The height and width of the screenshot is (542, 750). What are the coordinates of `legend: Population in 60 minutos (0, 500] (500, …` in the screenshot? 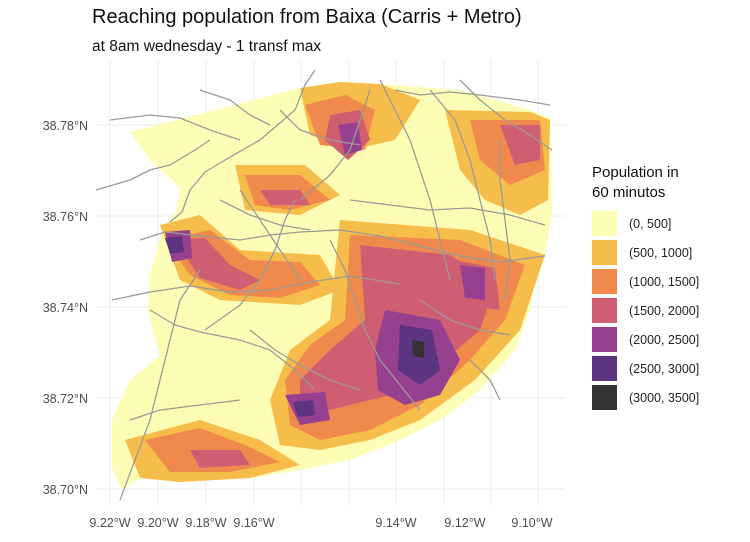 It's located at (645, 287).